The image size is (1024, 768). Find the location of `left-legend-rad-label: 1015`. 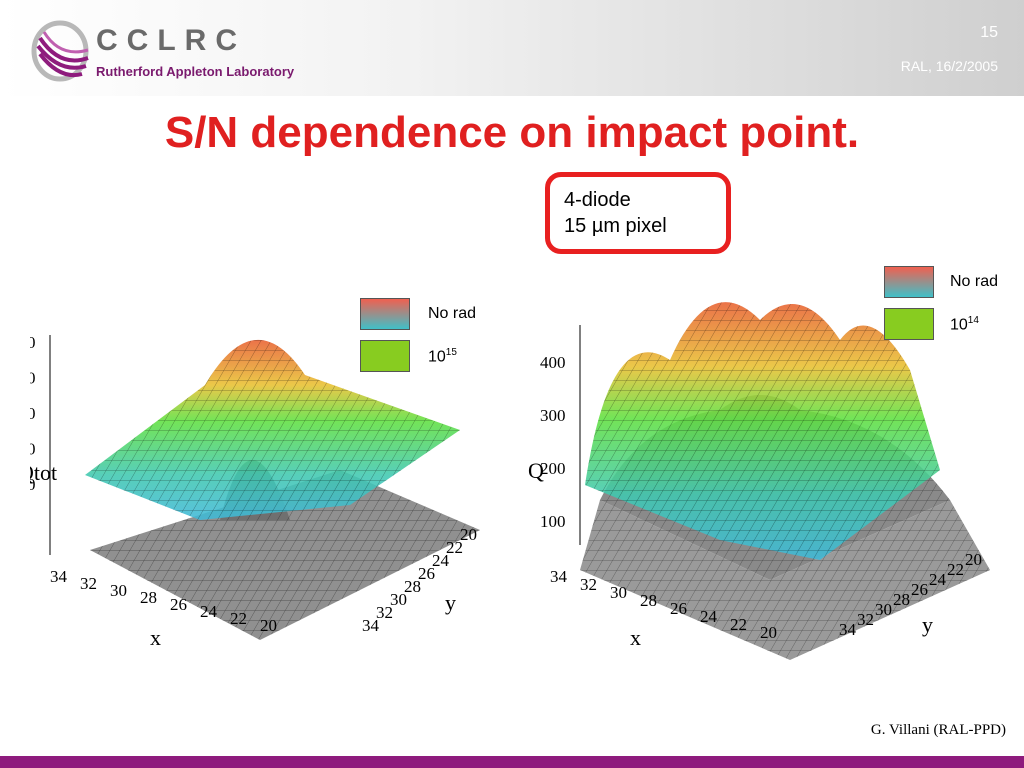

left-legend-rad-label: 1015 is located at coordinates (442, 356).